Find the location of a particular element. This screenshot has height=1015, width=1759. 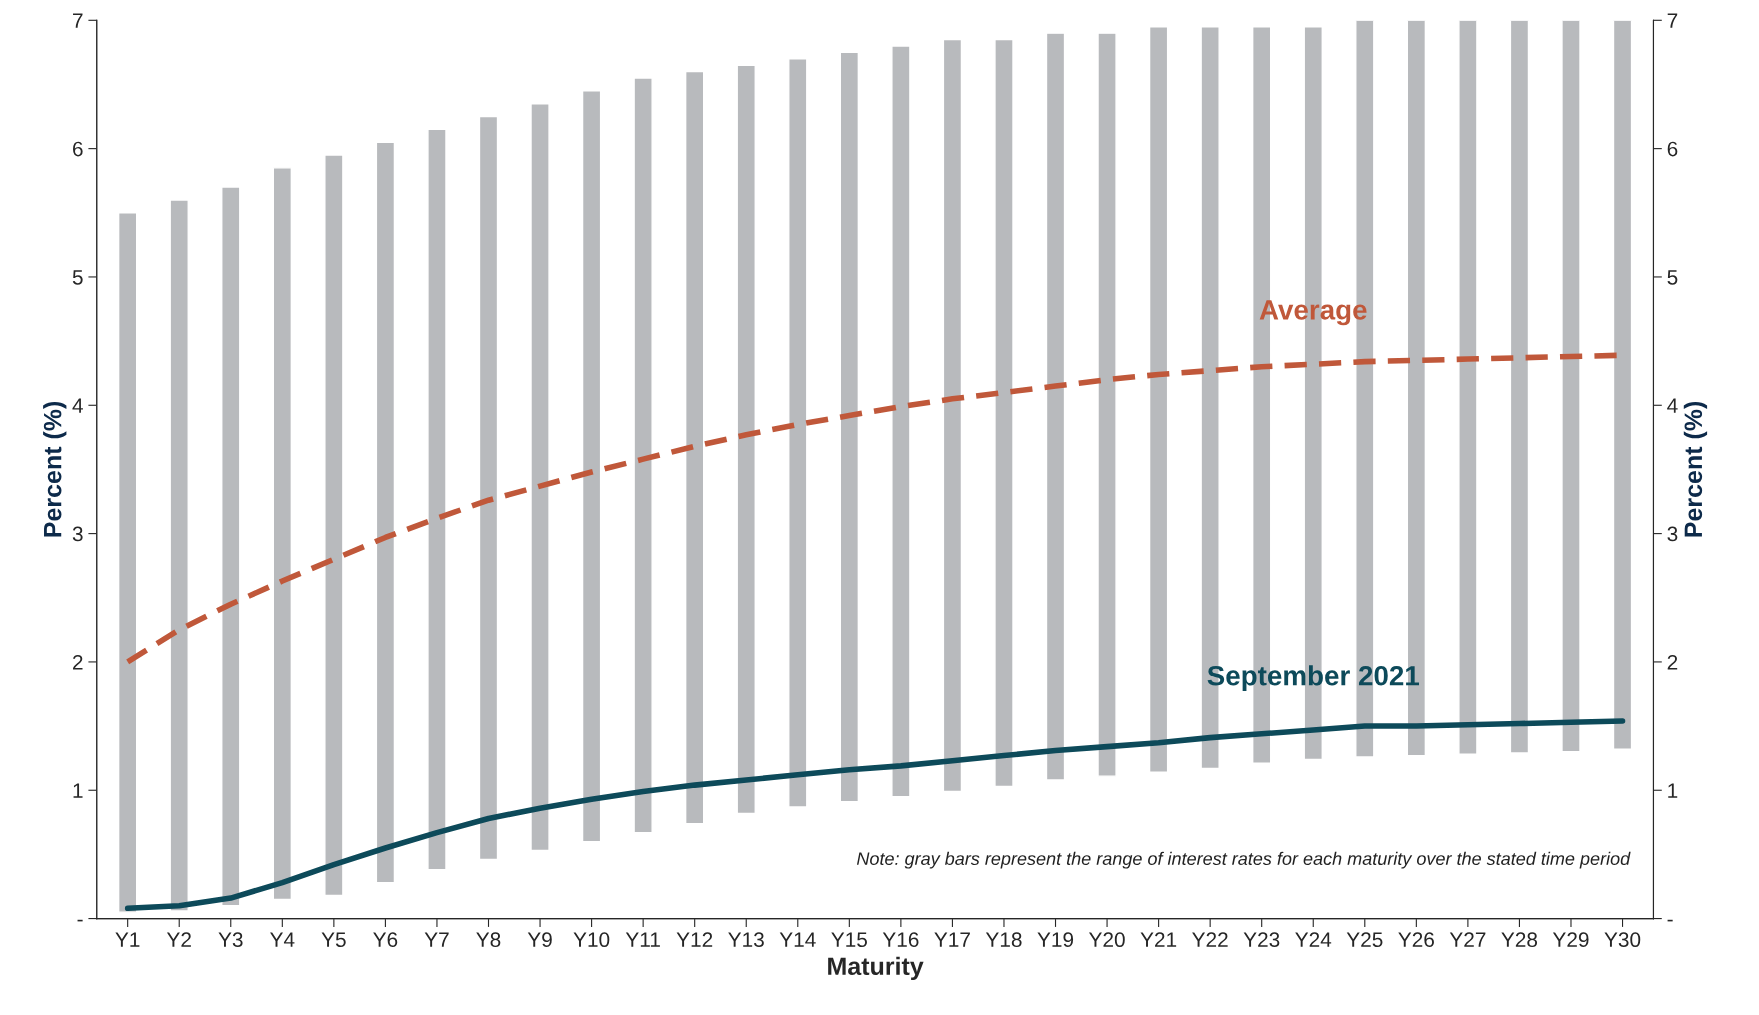

x-tick-label: Y27 is located at coordinates (1467, 939).